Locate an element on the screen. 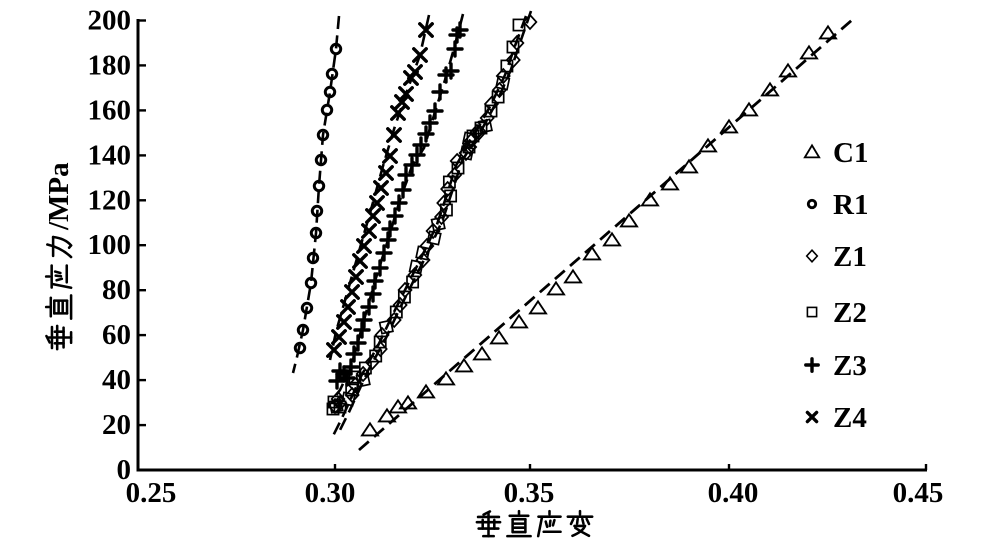 The image size is (988, 556). svg-text: 40 is located at coordinates (116, 380).